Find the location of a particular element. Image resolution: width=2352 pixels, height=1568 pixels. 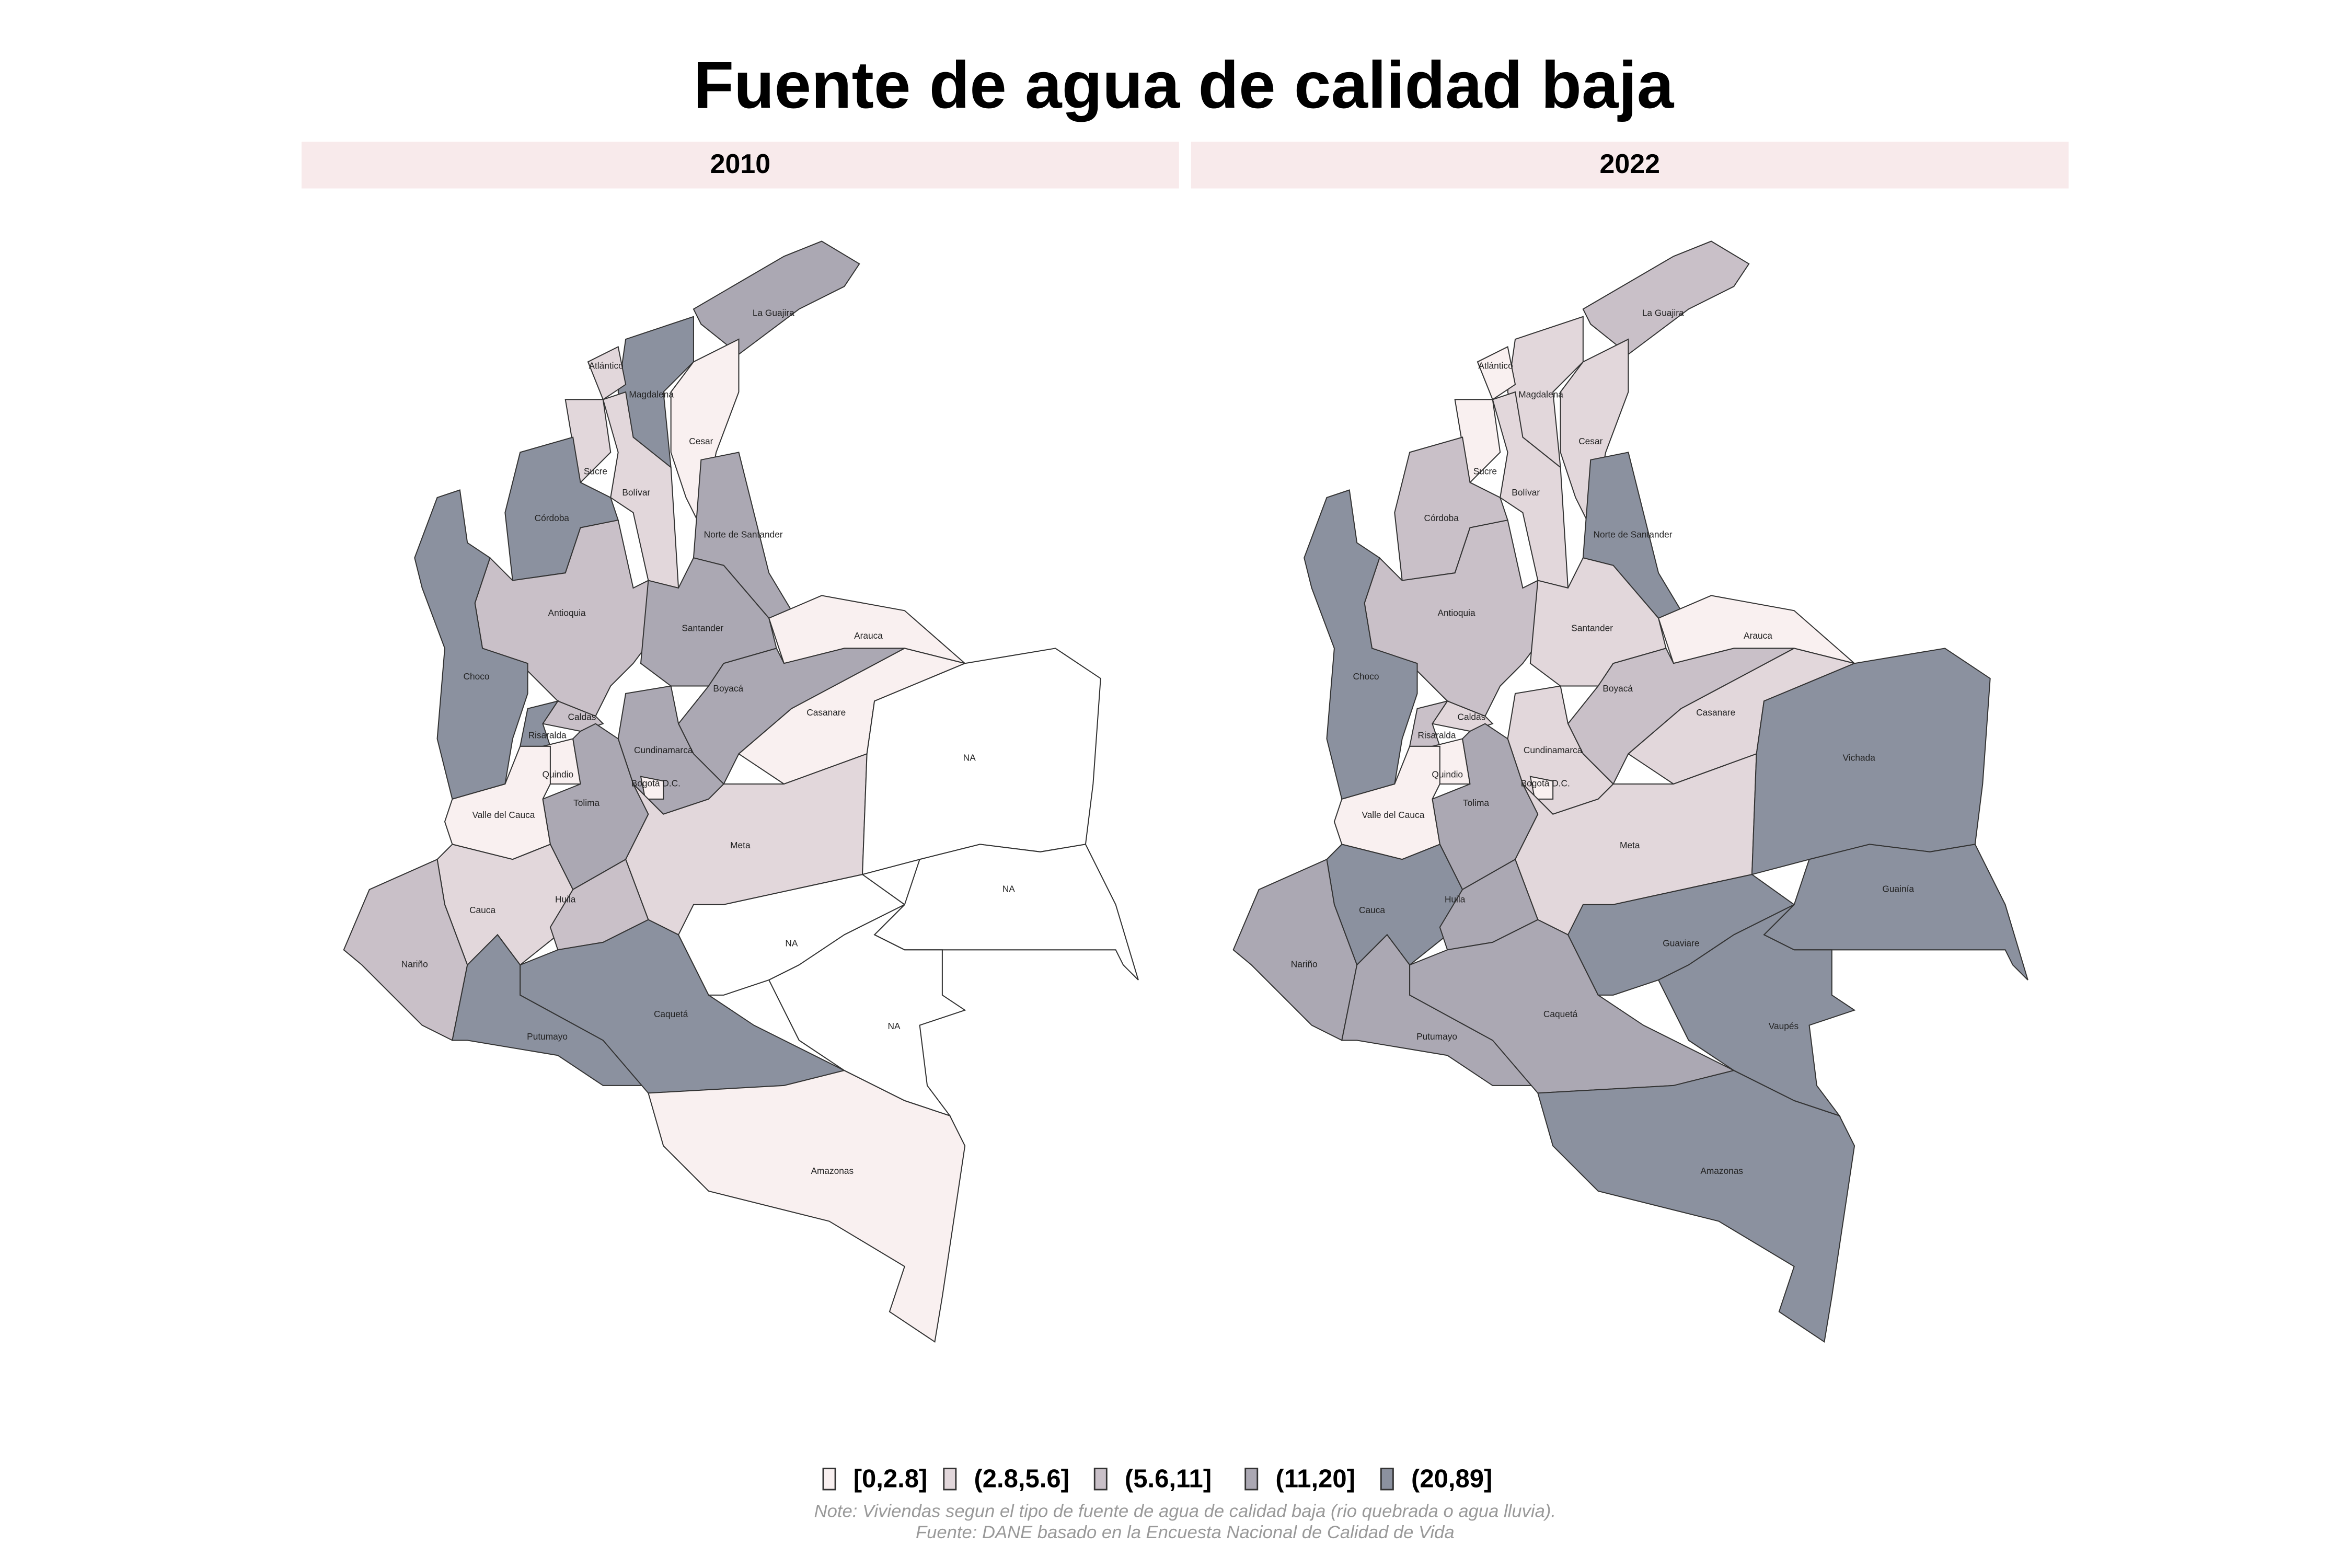

legend-label: (11,20] is located at coordinates (1315, 1479).